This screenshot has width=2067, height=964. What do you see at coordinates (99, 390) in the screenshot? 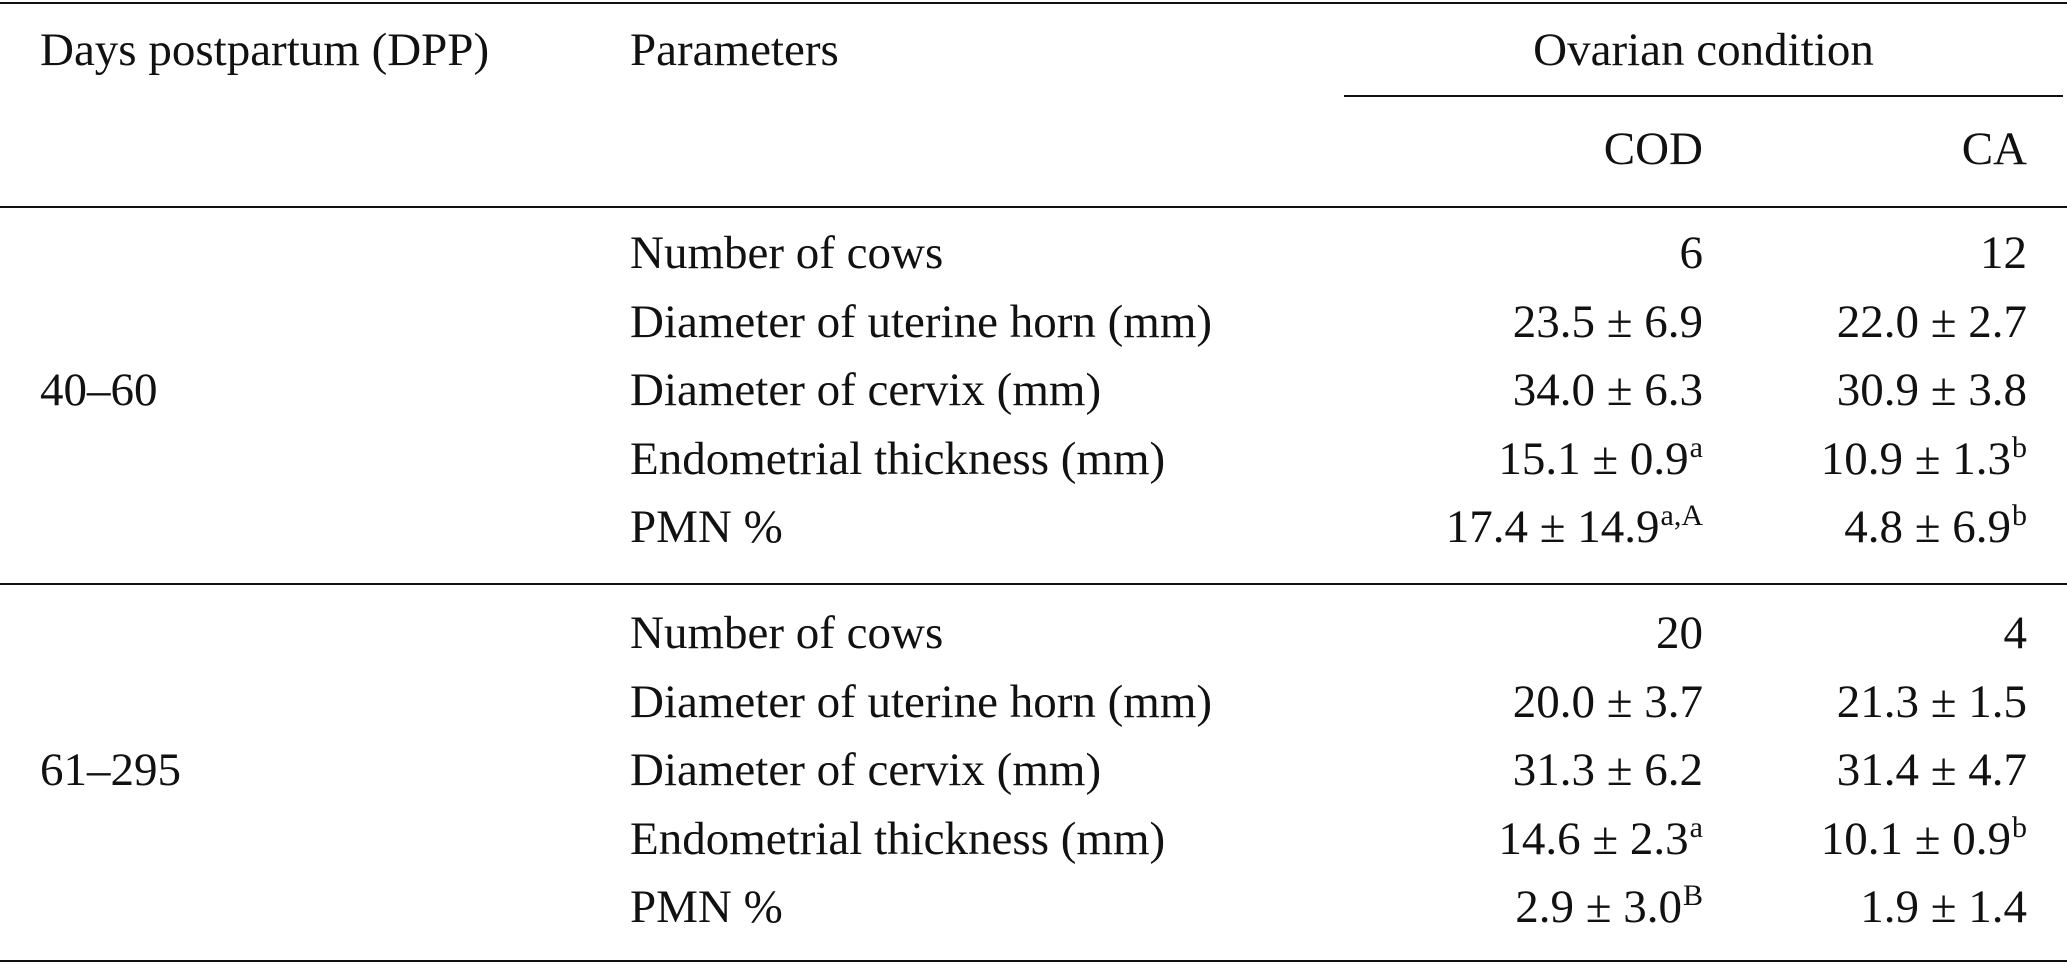
I see `group-label: 40–60` at bounding box center [99, 390].